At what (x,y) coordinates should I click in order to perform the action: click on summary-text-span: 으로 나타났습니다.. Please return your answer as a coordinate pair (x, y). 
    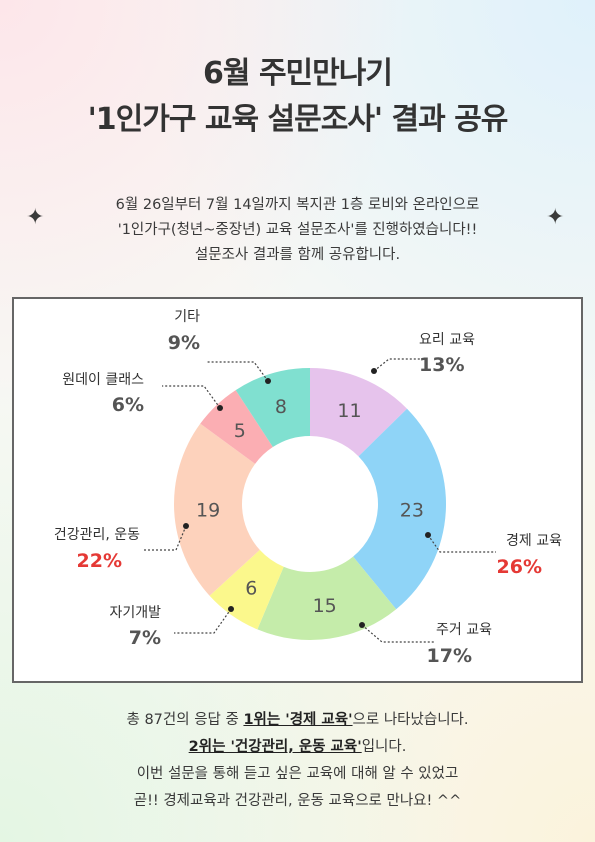
    Looking at the image, I should click on (410, 720).